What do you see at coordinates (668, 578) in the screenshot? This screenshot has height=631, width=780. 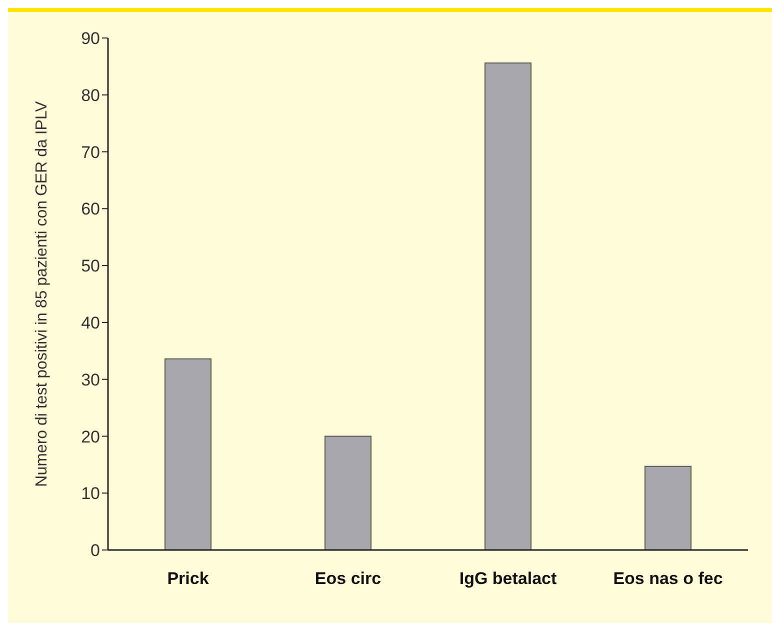 I see `x-tick-label: Eos nas o fec` at bounding box center [668, 578].